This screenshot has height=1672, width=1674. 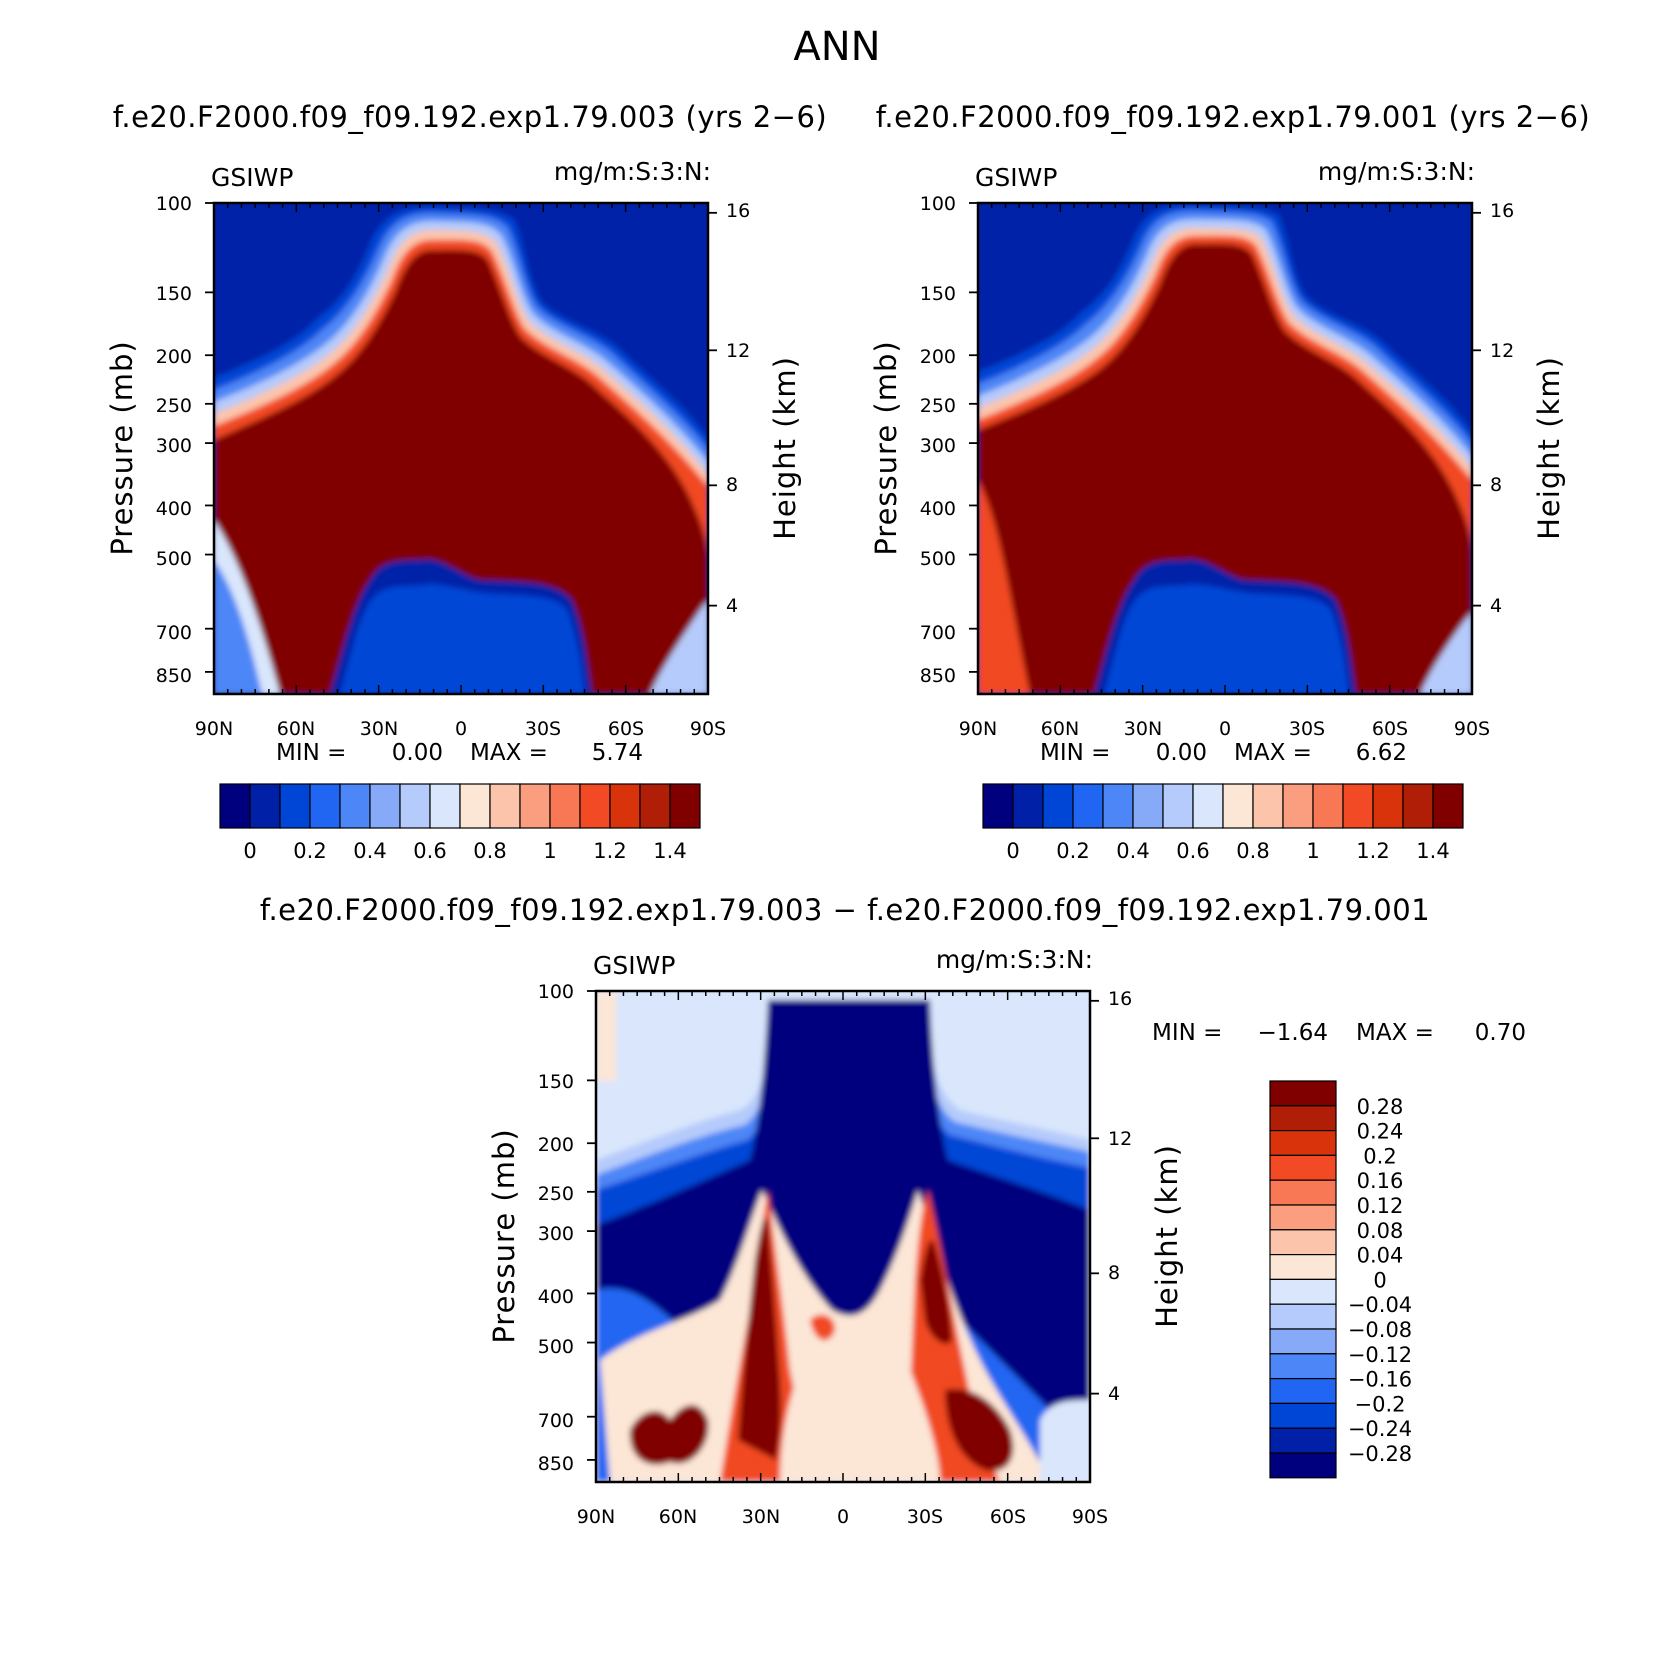 I want to click on htick-12: 12, so click(x=738, y=351).